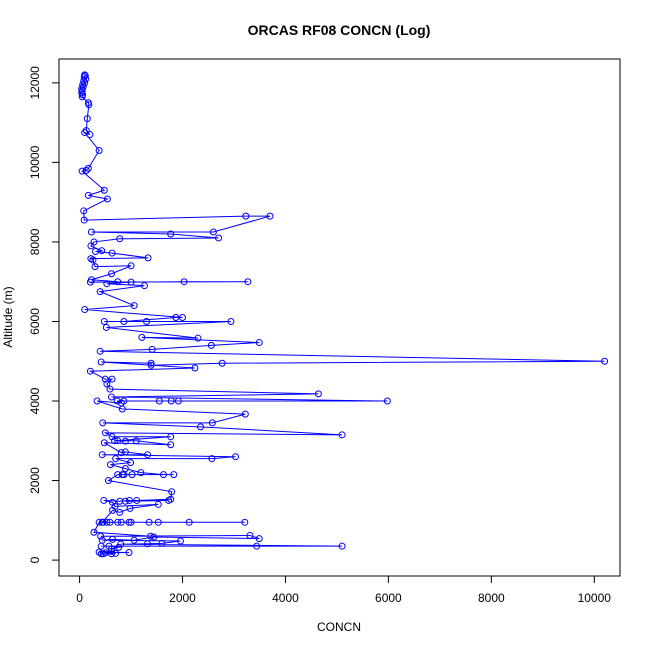 The width and height of the screenshot is (650, 650). Describe the element at coordinates (79, 598) in the screenshot. I see `x-tick-label: 0` at that location.